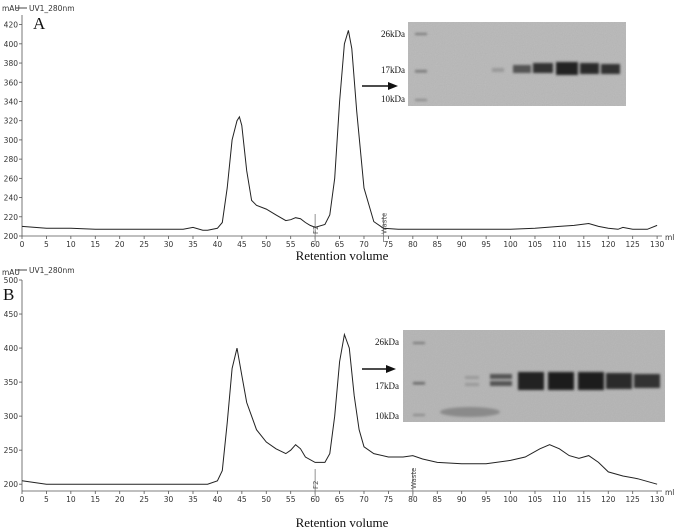 The width and height of the screenshot is (677, 532). I want to click on y-tick-label: 350, so click(11, 382).